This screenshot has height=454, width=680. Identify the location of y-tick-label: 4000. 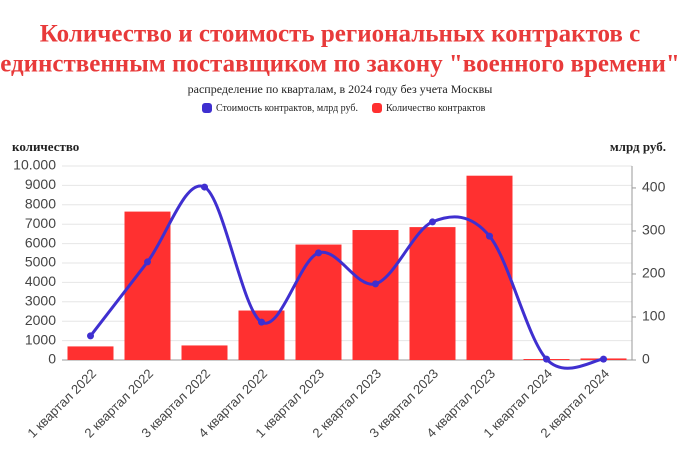
(40, 281).